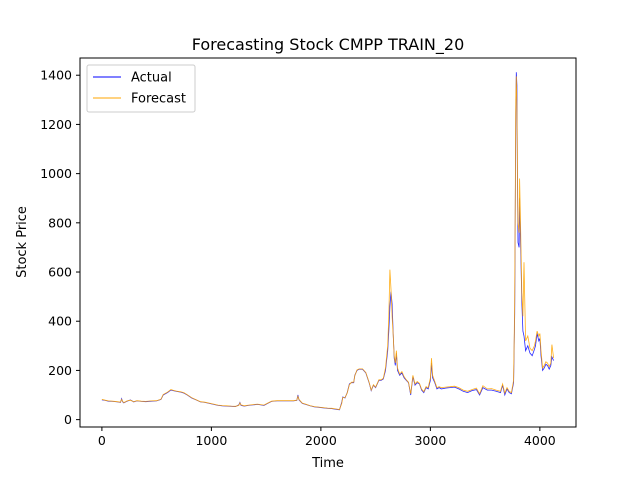 The image size is (640, 480). I want to click on y-tick-label: 0, so click(68, 419).